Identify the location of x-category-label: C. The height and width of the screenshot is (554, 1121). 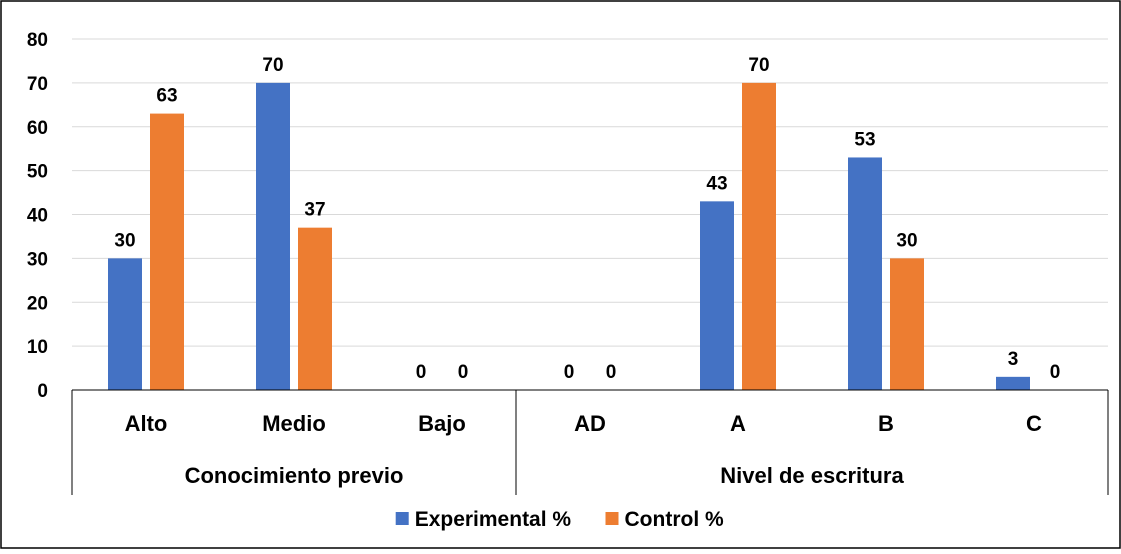
(1034, 423).